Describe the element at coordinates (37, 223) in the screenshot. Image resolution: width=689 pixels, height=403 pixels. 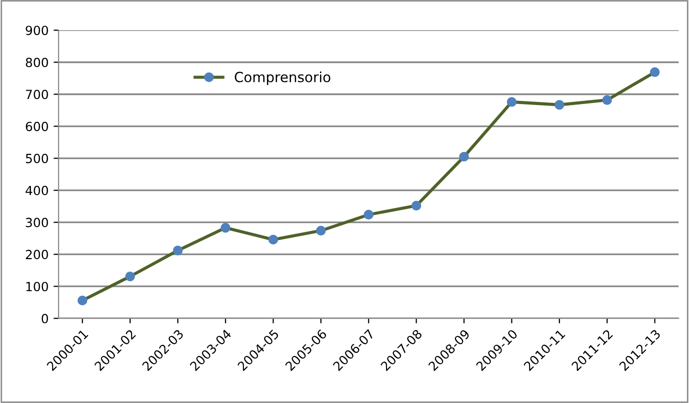
I see `y-tick-label: 300` at that location.